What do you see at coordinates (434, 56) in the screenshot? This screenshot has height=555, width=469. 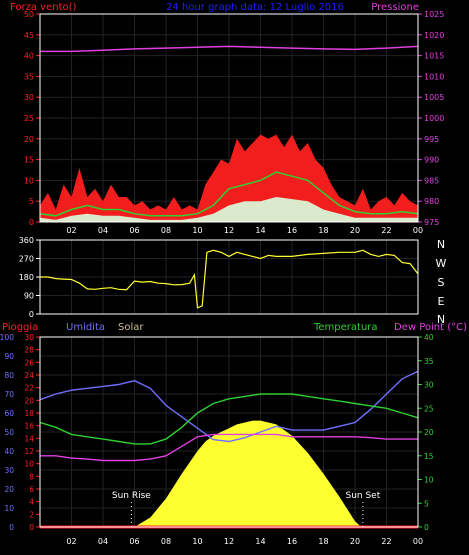 I see `y2-tick-label: 1015` at bounding box center [434, 56].